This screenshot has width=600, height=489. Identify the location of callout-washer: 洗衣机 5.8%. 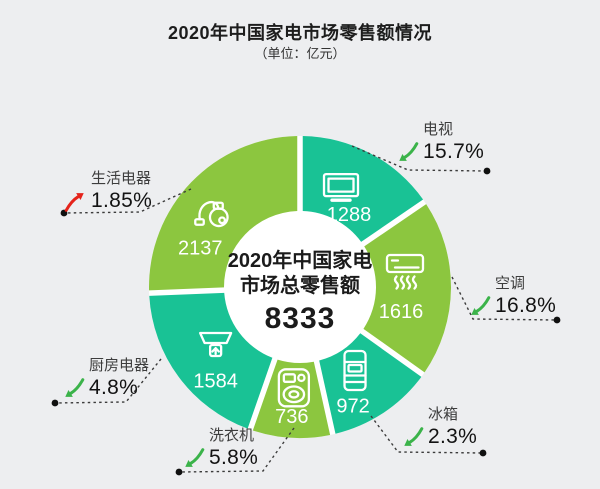
(220, 448).